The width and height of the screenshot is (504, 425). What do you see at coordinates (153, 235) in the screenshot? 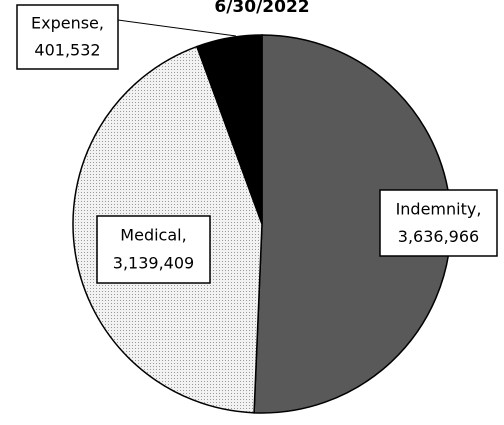
I see `label-name: Medical,` at bounding box center [153, 235].